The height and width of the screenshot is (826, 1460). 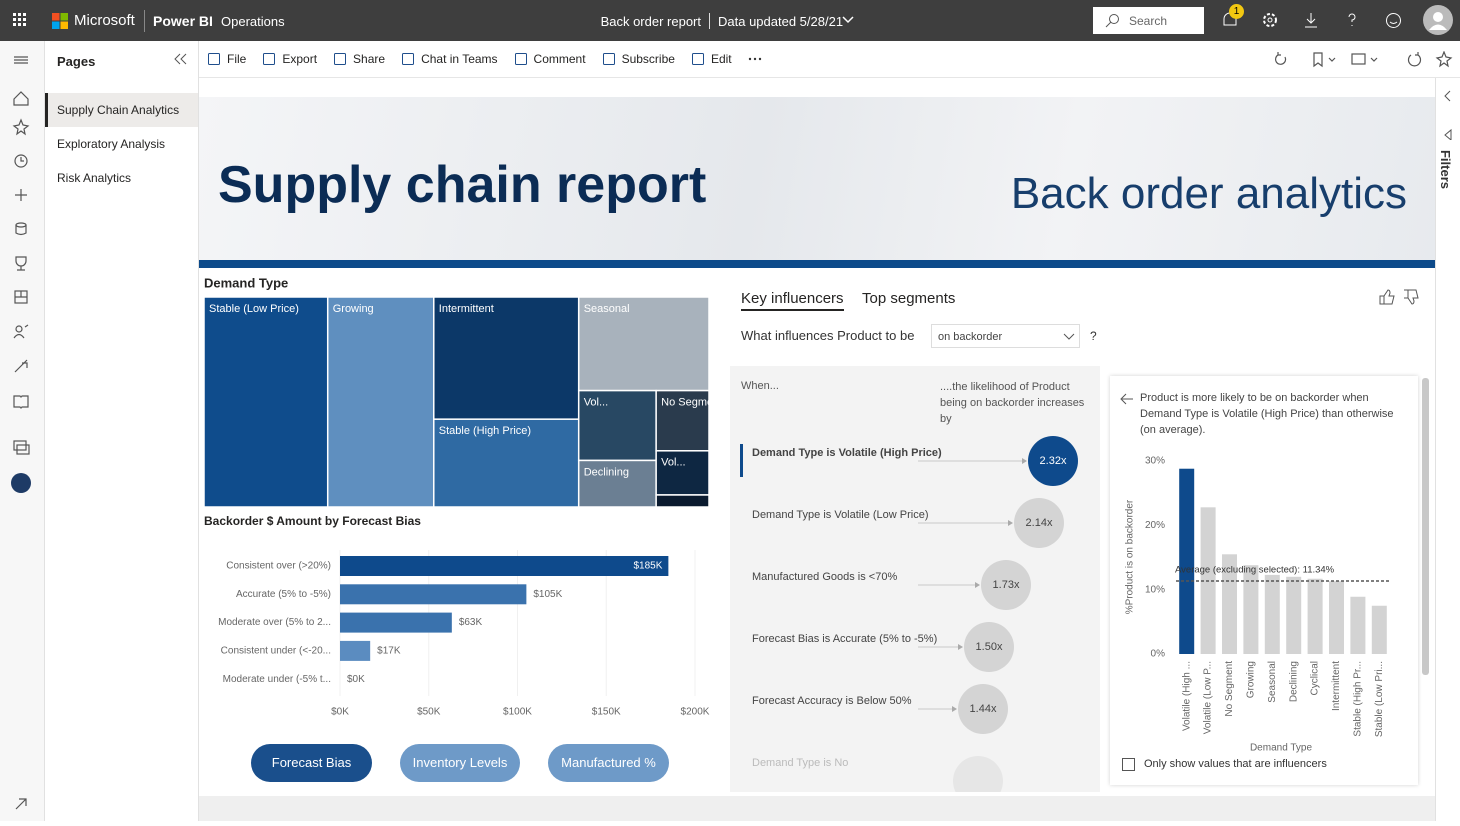 I want to click on chevron, so click(x=848, y=20).